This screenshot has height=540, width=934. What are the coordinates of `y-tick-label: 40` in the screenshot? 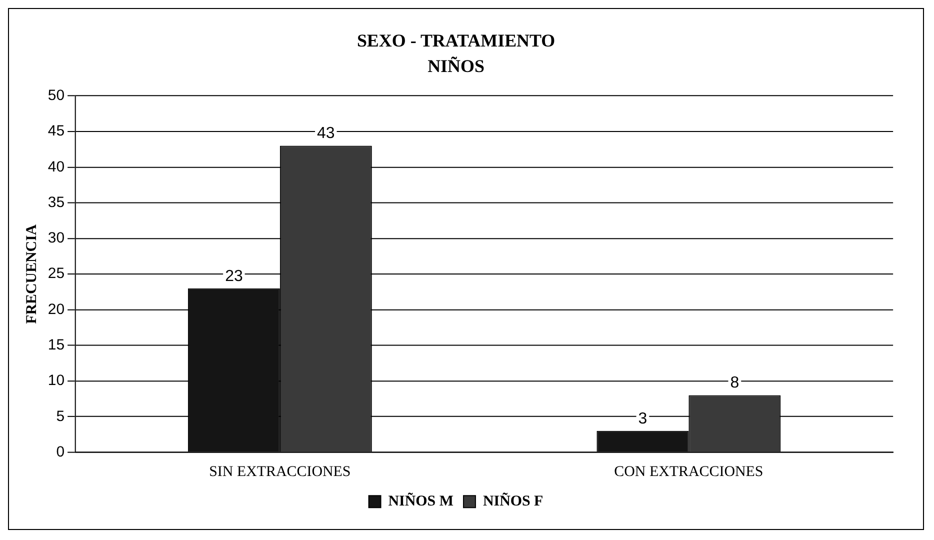 It's located at (56, 167).